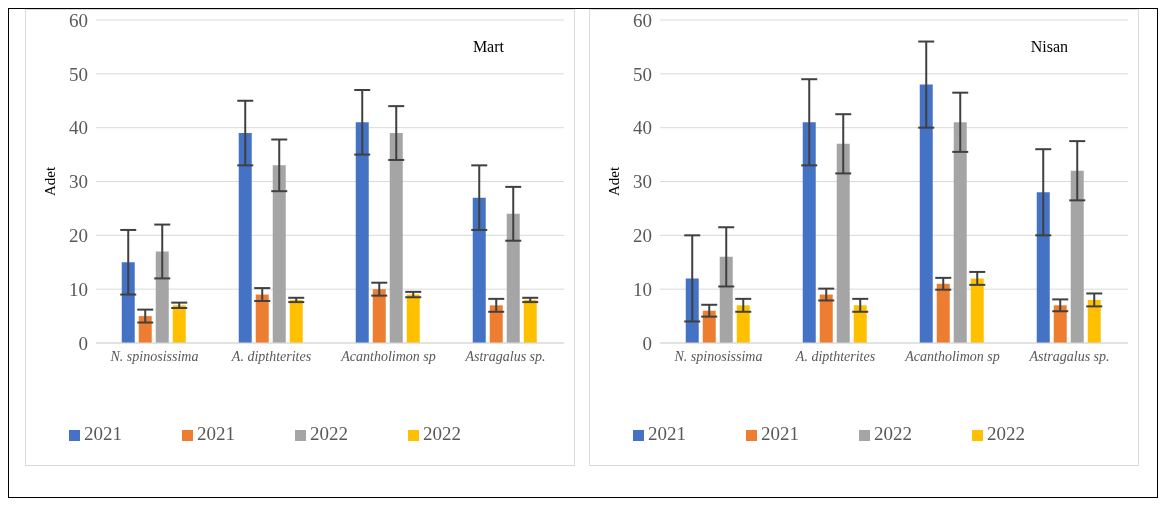 This screenshot has width=1164, height=508. I want to click on text: Nisan, so click(1049, 47).